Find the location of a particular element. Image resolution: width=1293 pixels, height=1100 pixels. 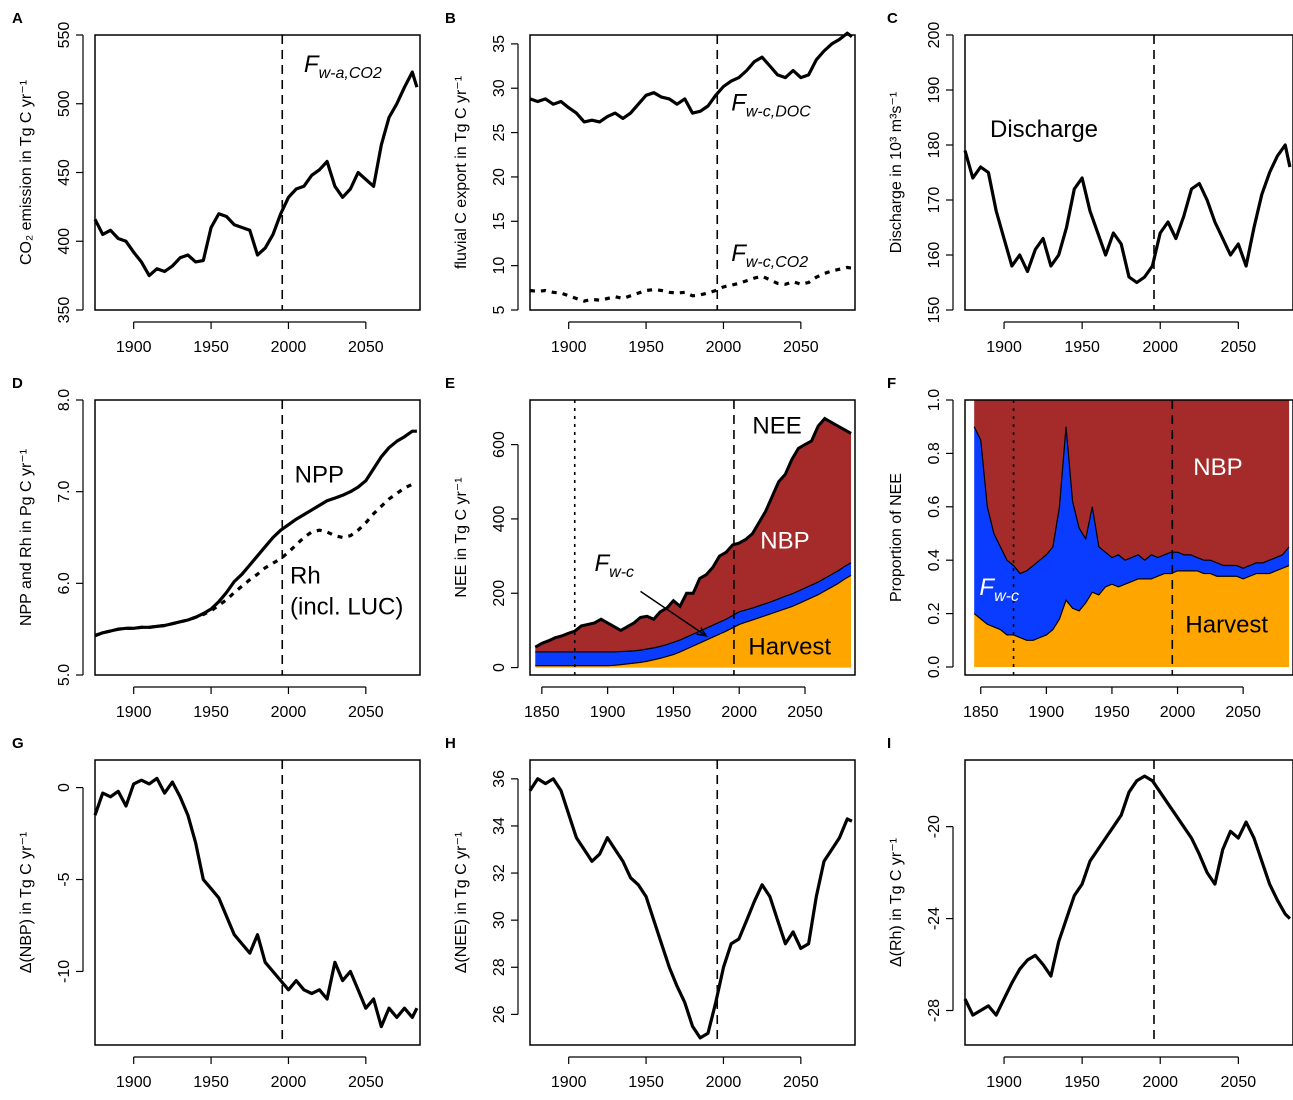

y-tick-label: 350 is located at coordinates (64, 310).